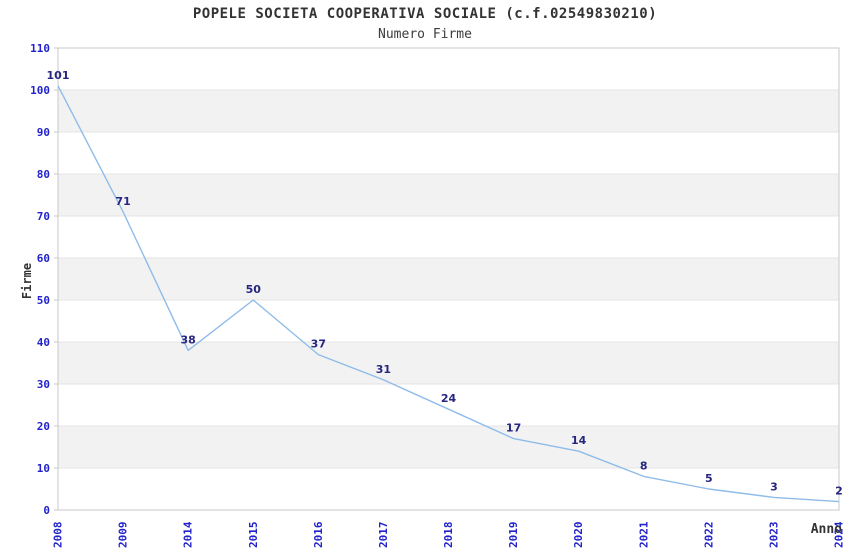 Image resolution: width=850 pixels, height=550 pixels. I want to click on chart-subtitle: Numero Firme, so click(425, 34).